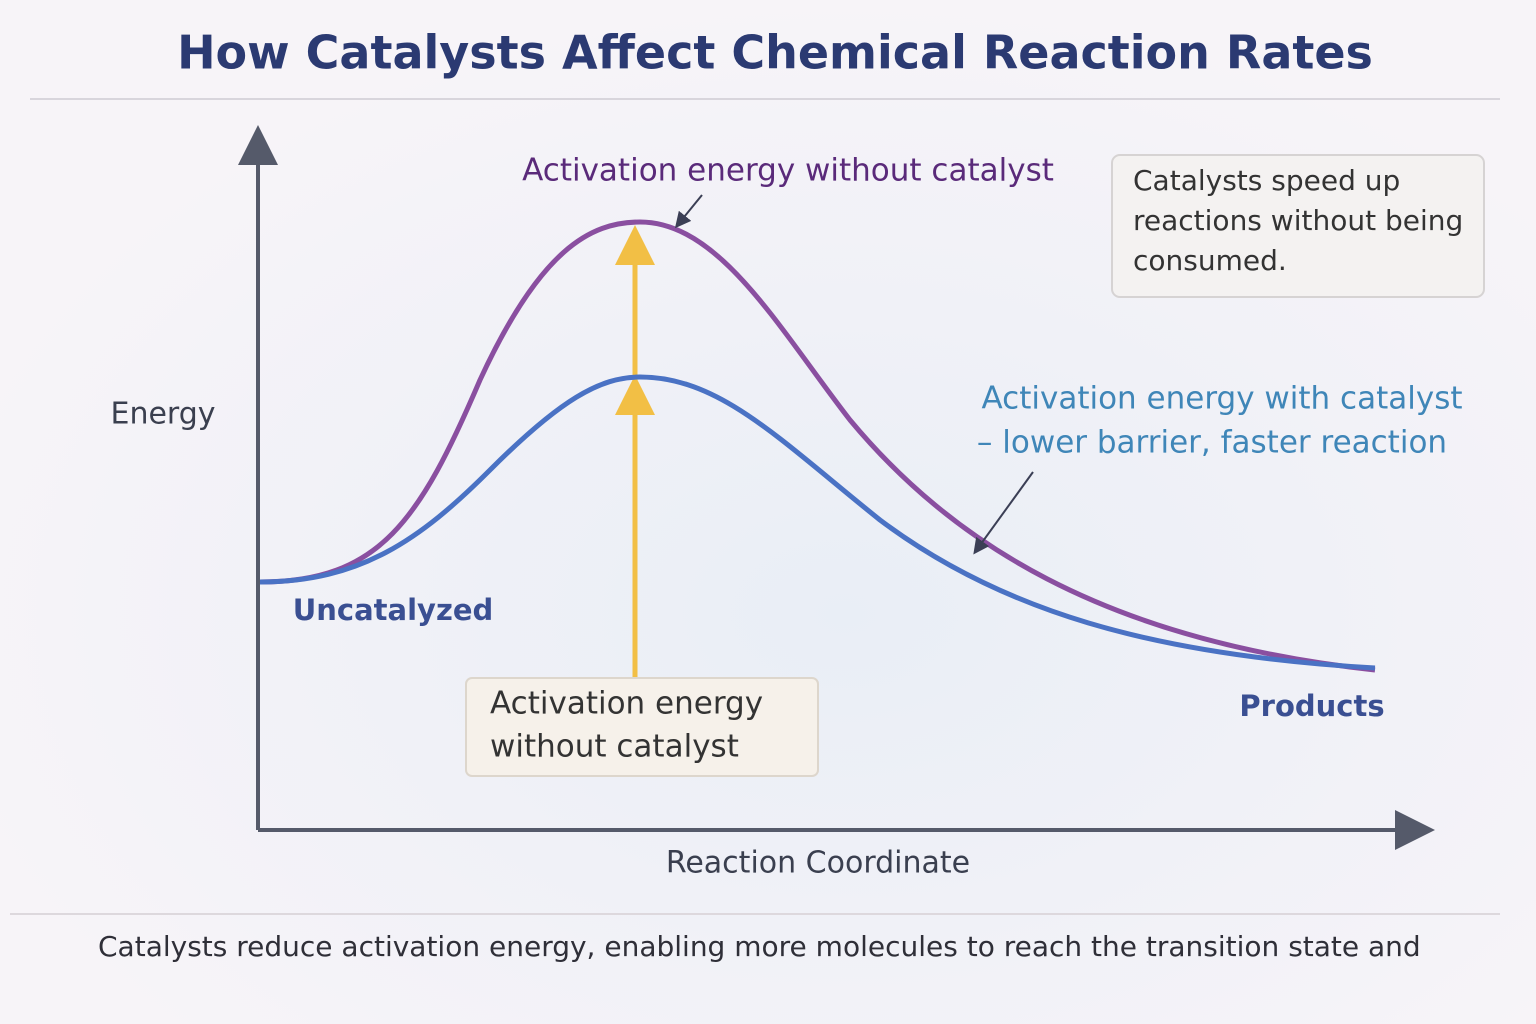 This screenshot has width=1536, height=1024. Describe the element at coordinates (1266, 180) in the screenshot. I see `note-text: Catalysts speed up` at that location.